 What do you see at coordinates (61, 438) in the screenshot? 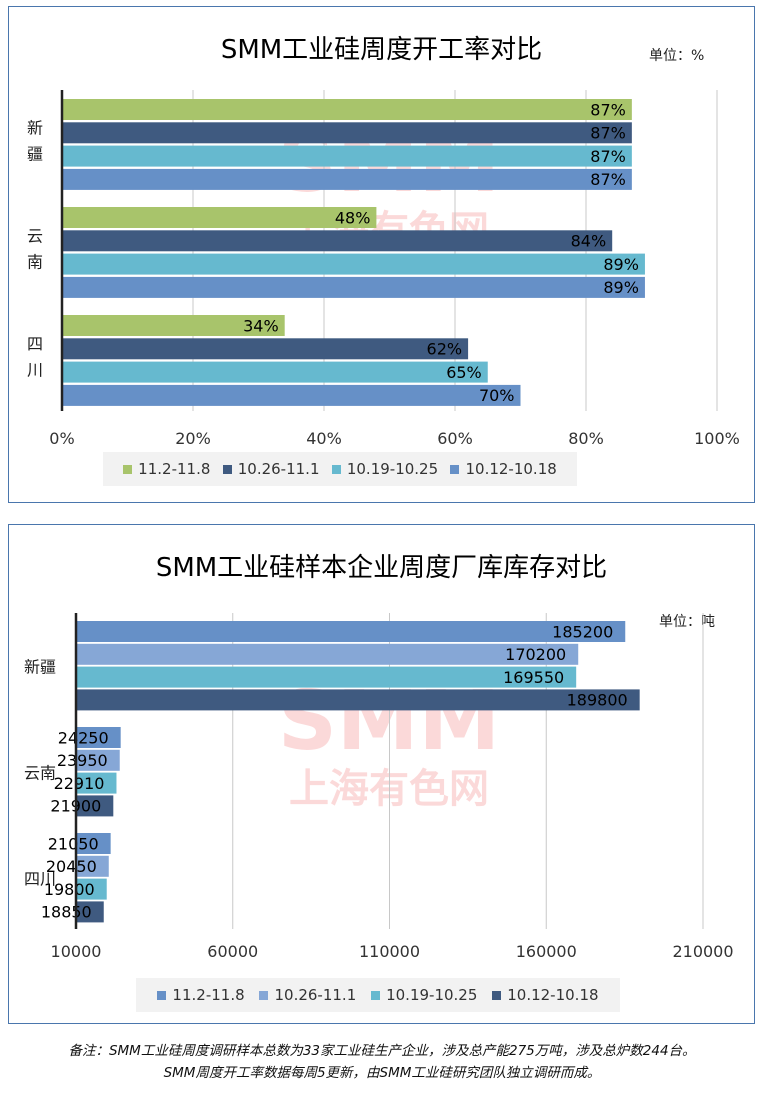
I see `x-tick-label: 0%` at bounding box center [61, 438].